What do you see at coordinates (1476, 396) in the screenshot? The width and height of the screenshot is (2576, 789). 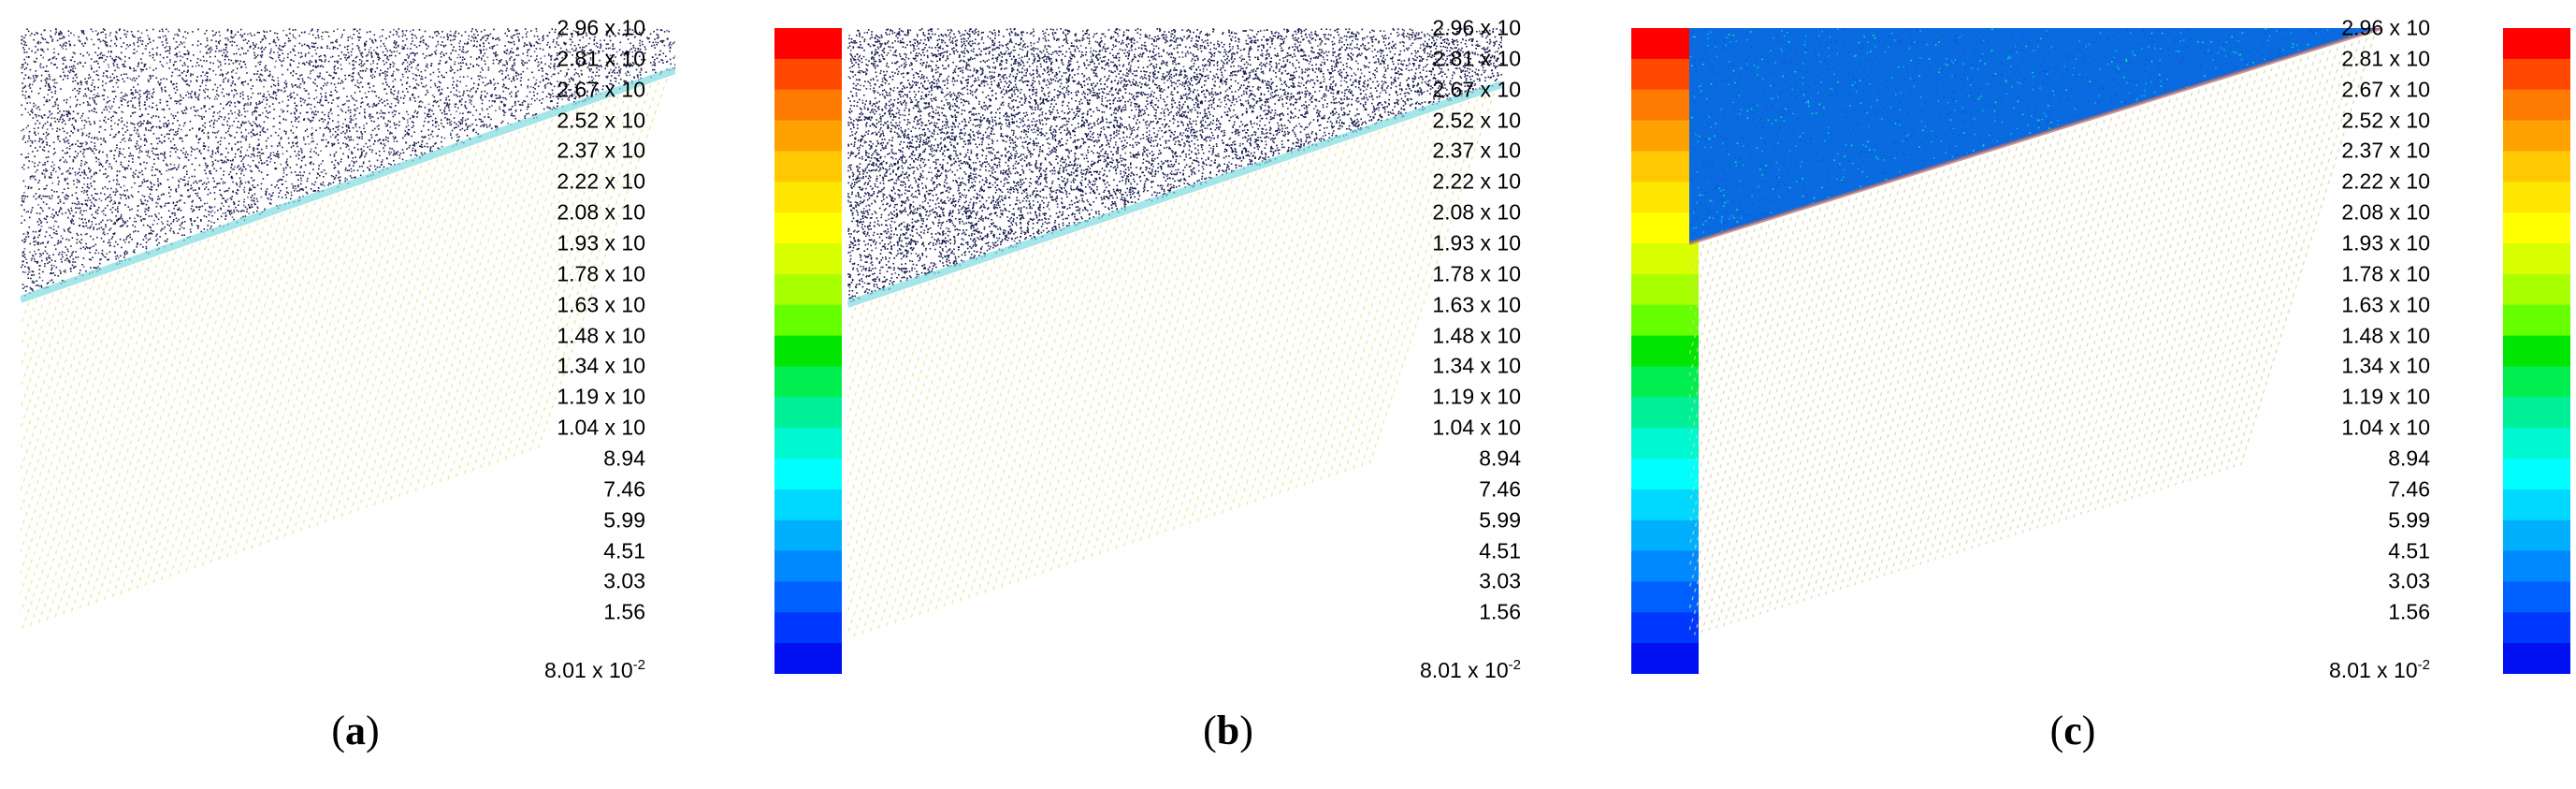 I see `colorbar-label: 1.19 x 10` at bounding box center [1476, 396].